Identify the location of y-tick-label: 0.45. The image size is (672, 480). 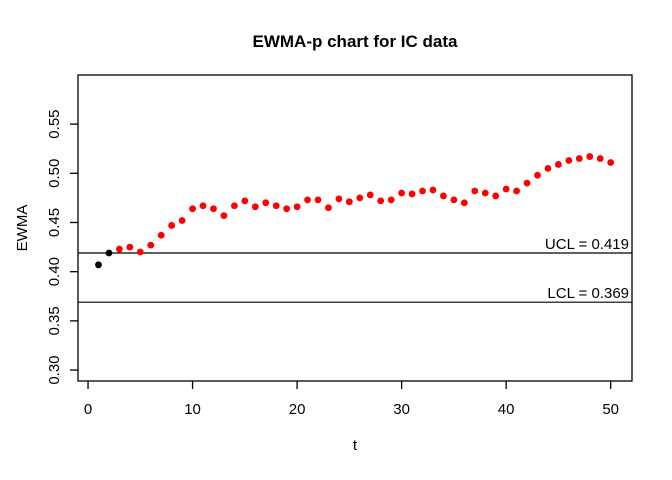
(54, 222).